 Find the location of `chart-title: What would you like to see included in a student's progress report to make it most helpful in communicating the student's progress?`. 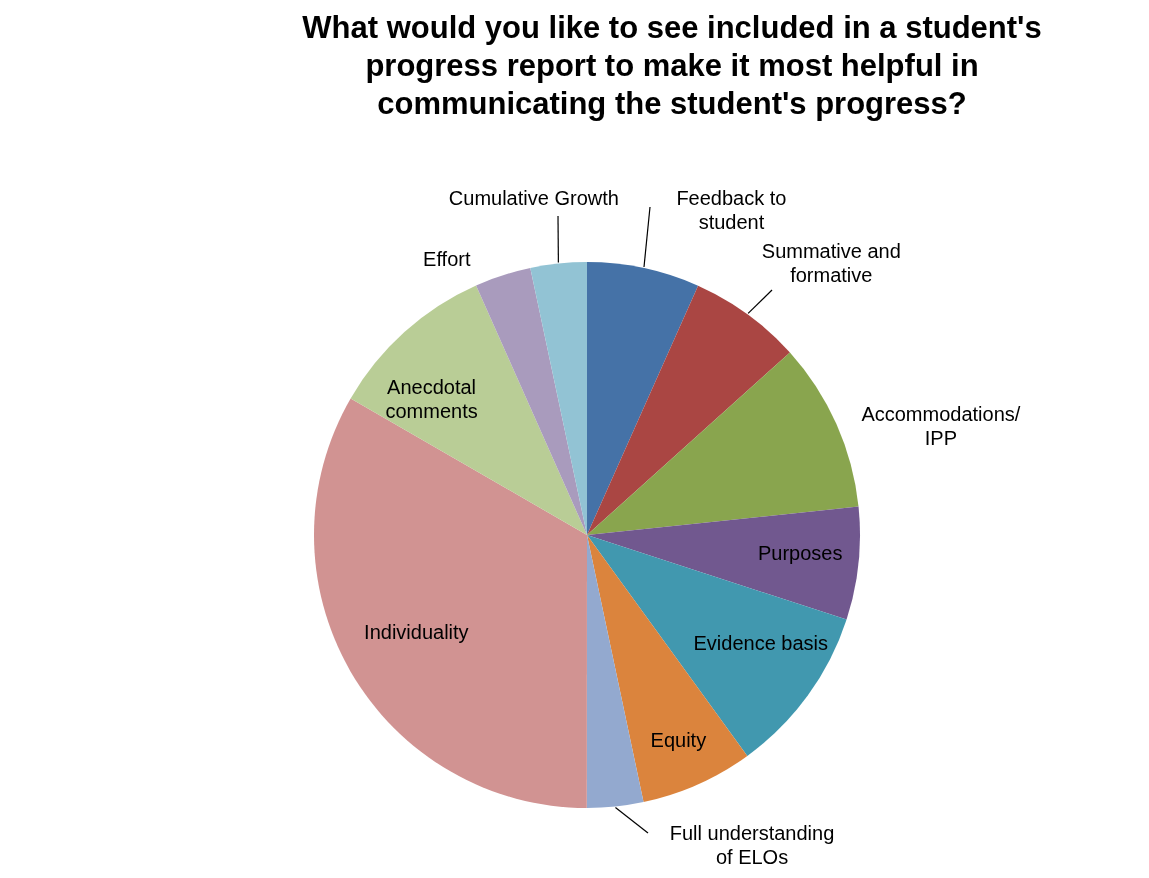

chart-title: What would you like to see included in a student's progress report to make it most helpful in communicating the student's progress? is located at coordinates (672, 65).